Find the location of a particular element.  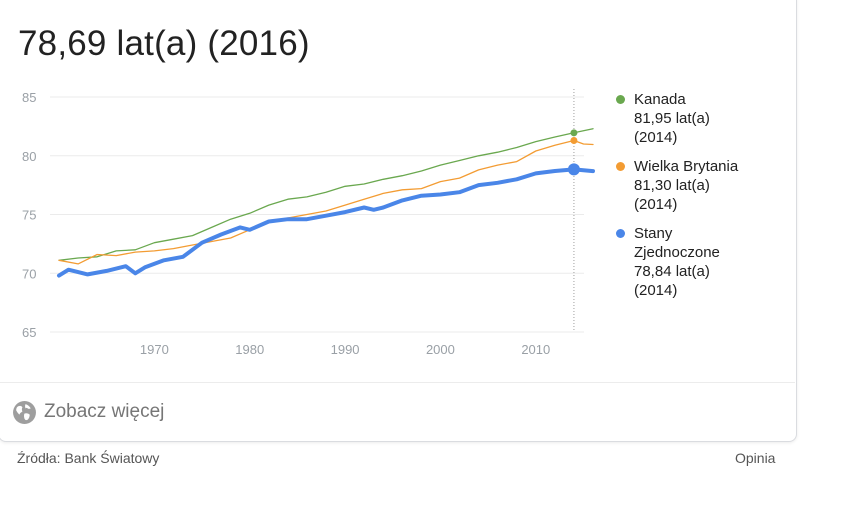

x-tick-label: 1990 is located at coordinates (345, 349).